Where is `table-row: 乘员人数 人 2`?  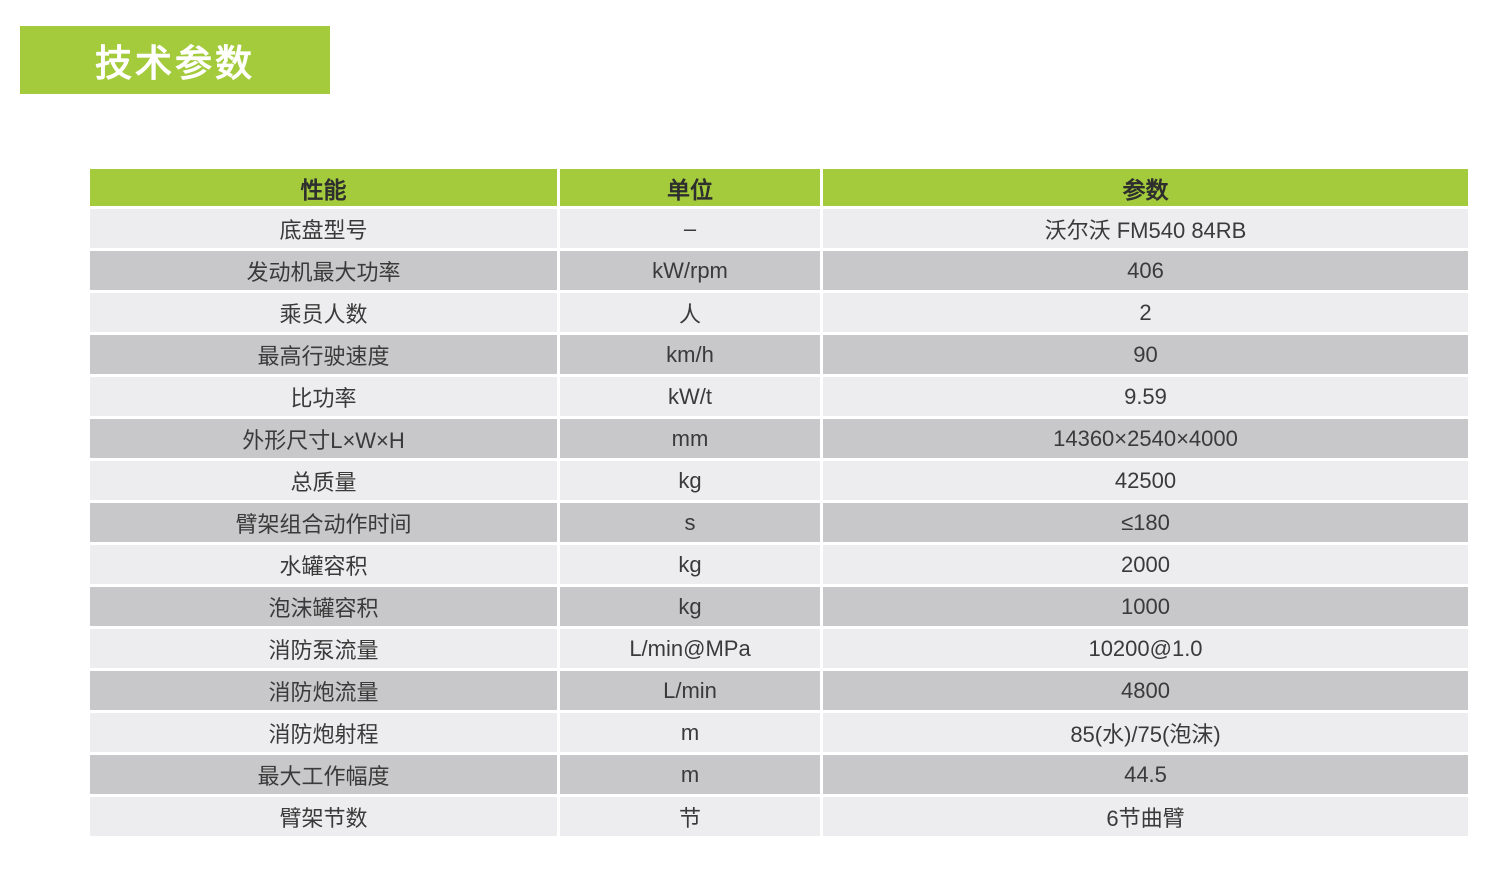 table-row: 乘员人数 人 2 is located at coordinates (779, 312).